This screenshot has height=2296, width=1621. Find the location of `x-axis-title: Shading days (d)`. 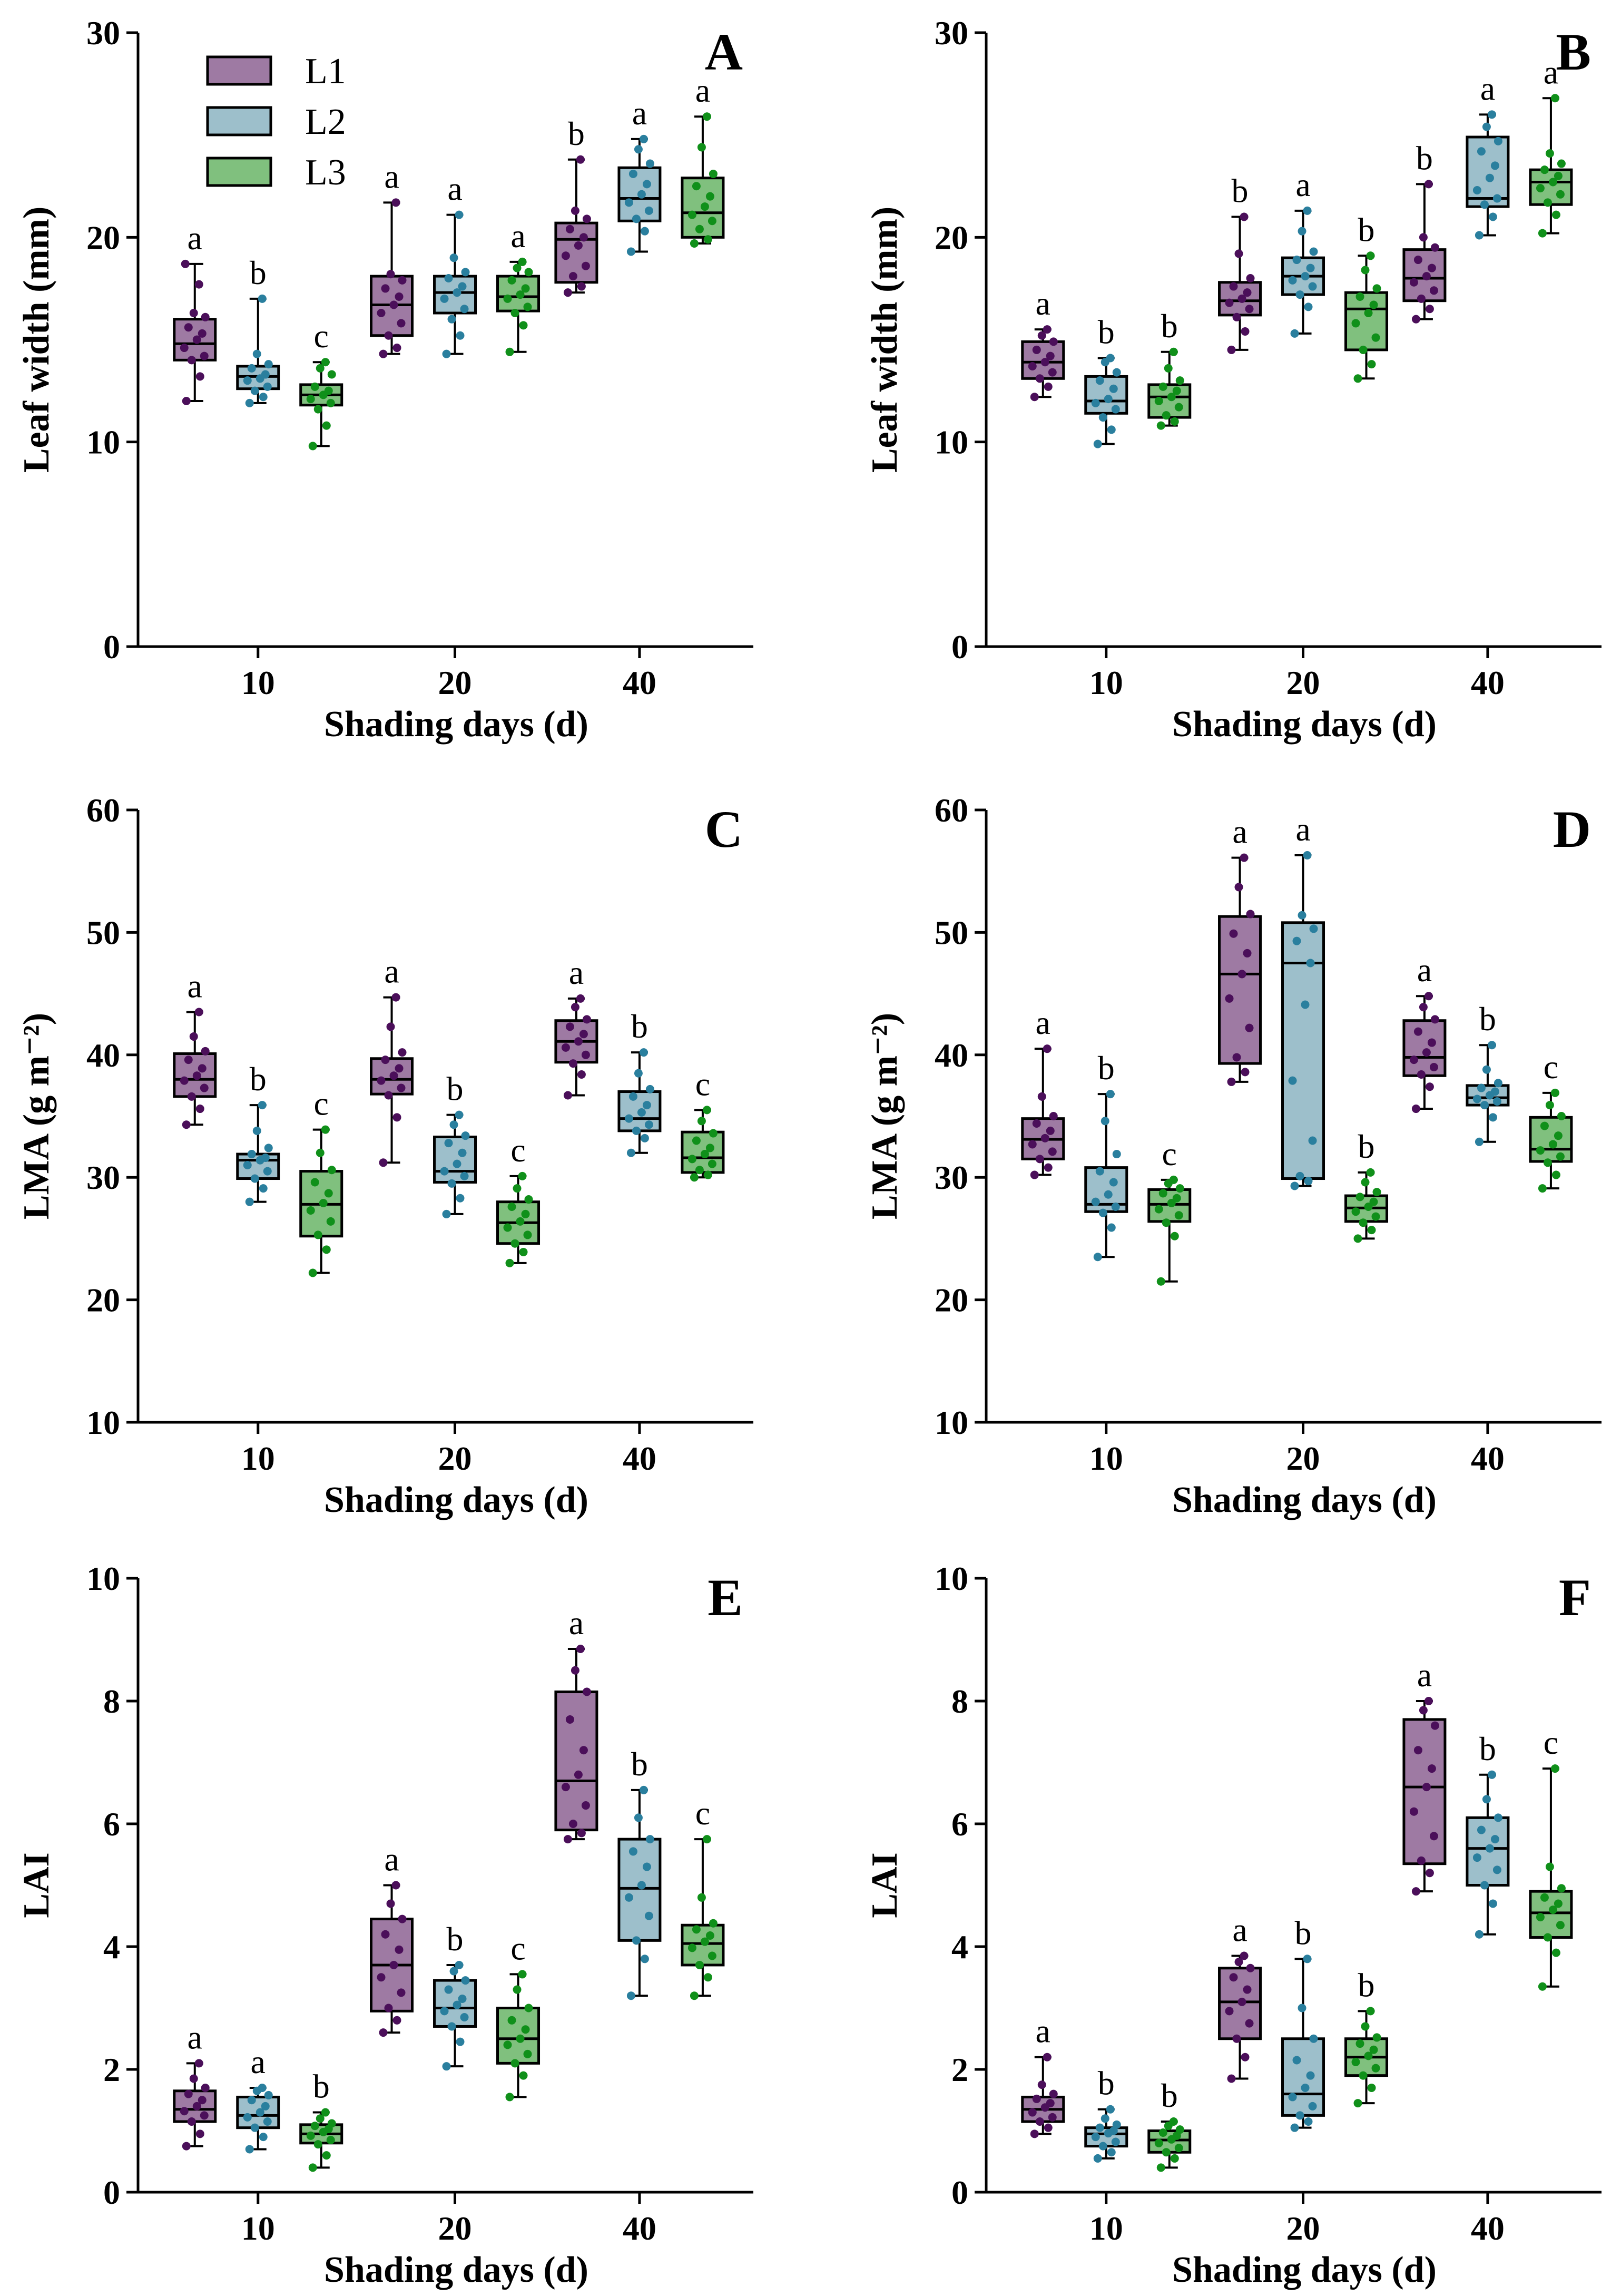

x-axis-title: Shading days (d) is located at coordinates (456, 1500).